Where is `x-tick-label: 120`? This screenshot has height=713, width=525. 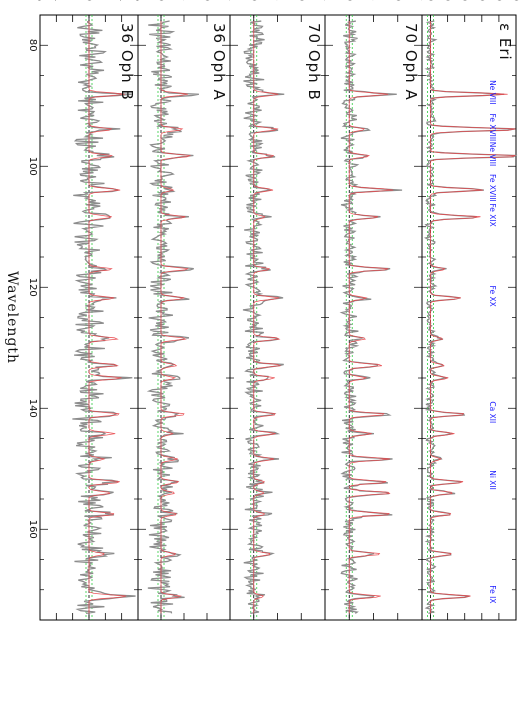
x-tick-label: 120 is located at coordinates (32, 287).